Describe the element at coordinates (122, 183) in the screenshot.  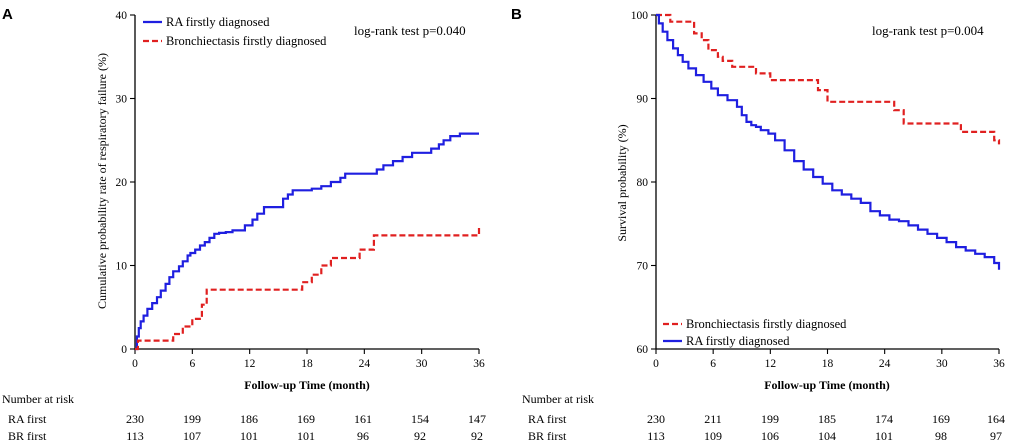
I see `y-tick-label: 20` at that location.